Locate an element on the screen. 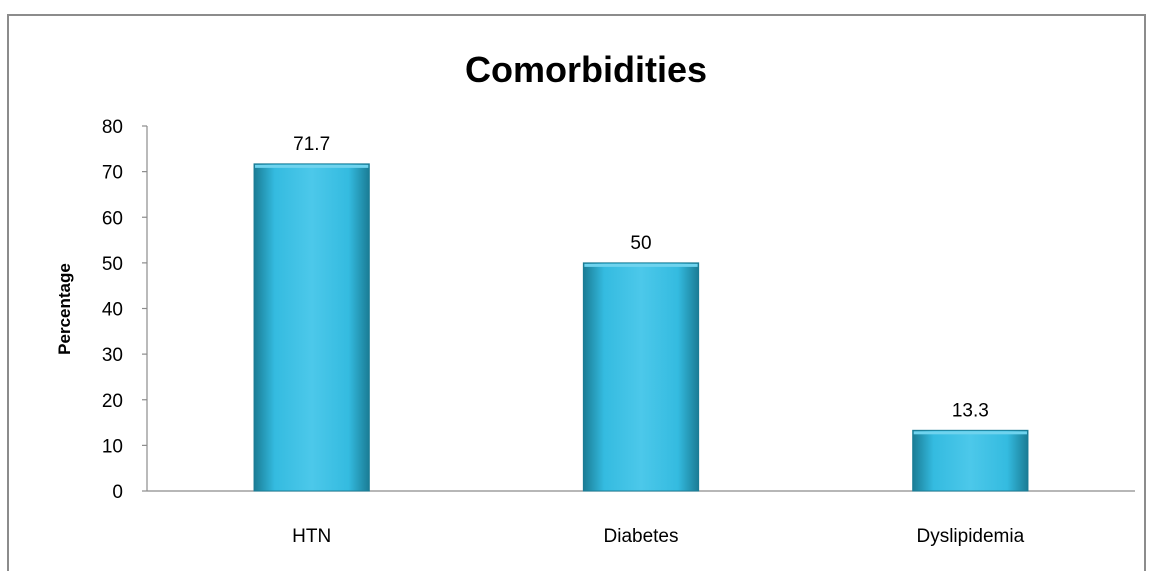  x-axis-categories: HTN Diabetes Dyslipidemia is located at coordinates (658, 536).